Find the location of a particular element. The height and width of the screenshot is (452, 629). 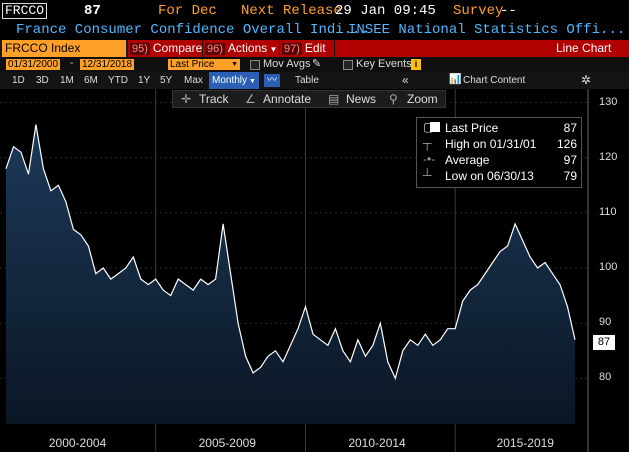

period-button-5y: 5Y is located at coordinates (166, 80).